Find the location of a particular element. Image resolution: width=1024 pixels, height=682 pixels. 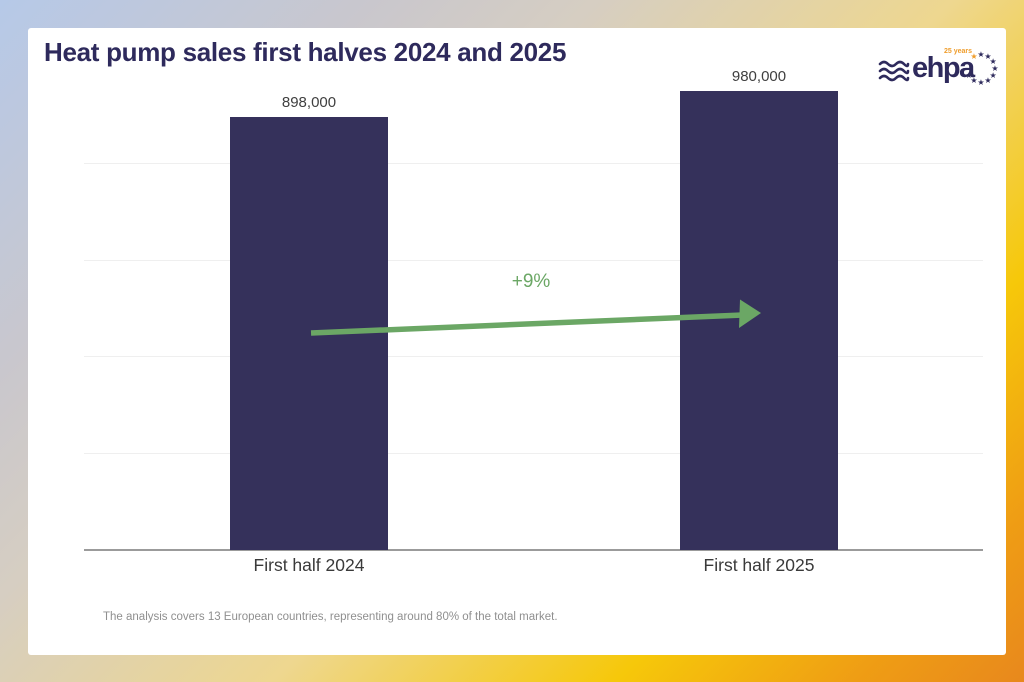

x-axis-label-2025: First half 2025 is located at coordinates (759, 565).